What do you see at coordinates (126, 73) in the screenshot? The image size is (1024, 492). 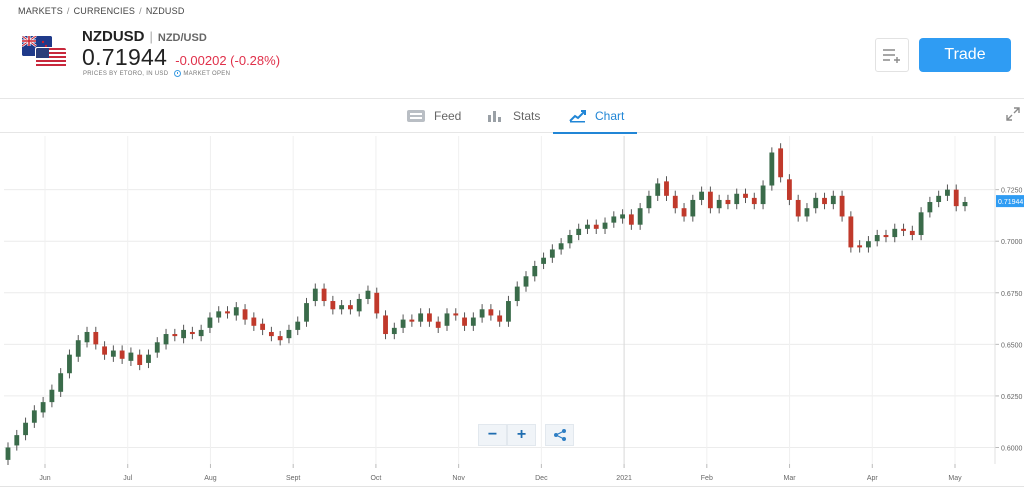 I see `prices-note: PRICES BY ETORO, IN USD` at bounding box center [126, 73].